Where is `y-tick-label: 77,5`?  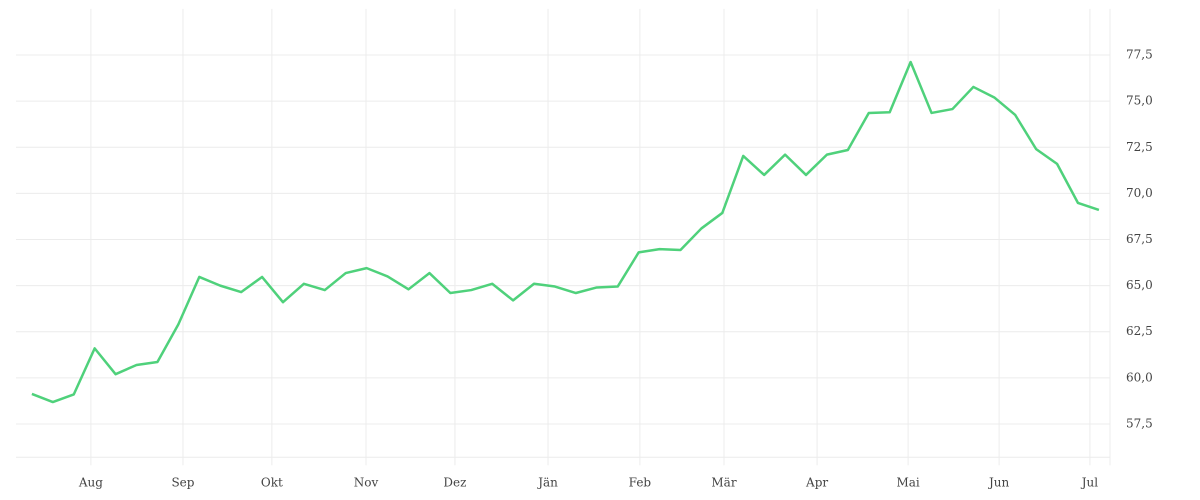
y-tick-label: 77,5 is located at coordinates (1139, 55).